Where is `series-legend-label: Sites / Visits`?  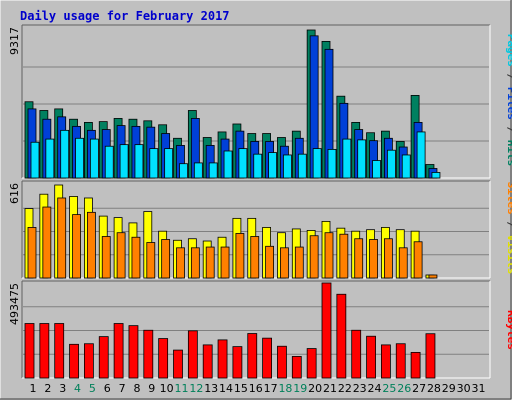 series-legend-label: Sites / Visits is located at coordinates (508, 228).